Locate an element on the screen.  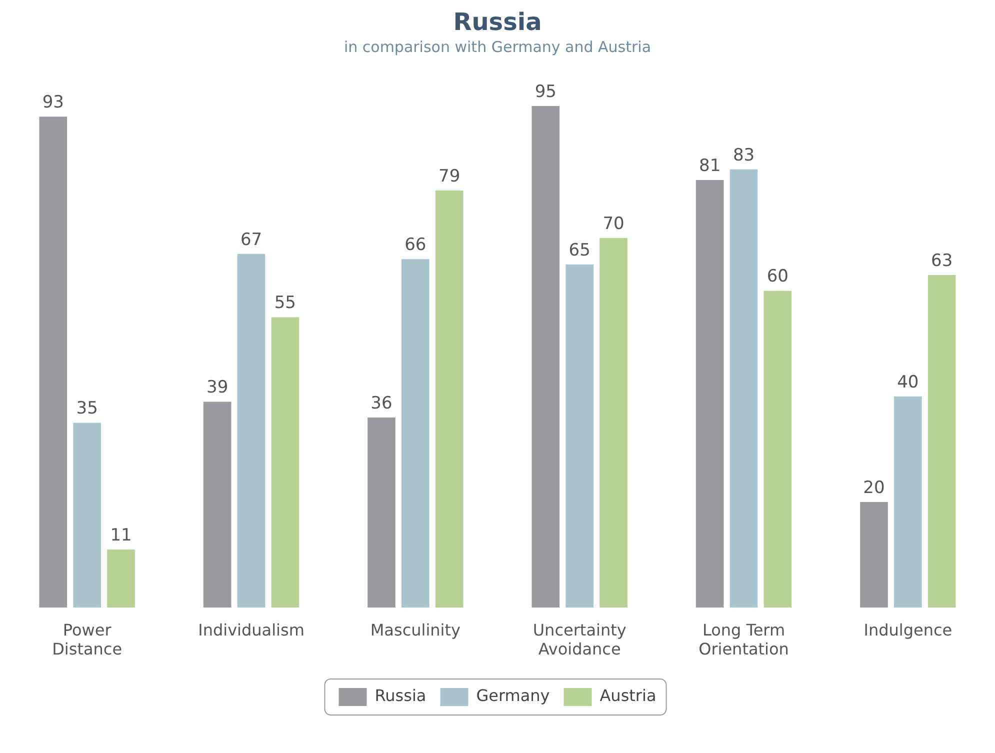
x-tick-label: Power Distance is located at coordinates (87, 639).